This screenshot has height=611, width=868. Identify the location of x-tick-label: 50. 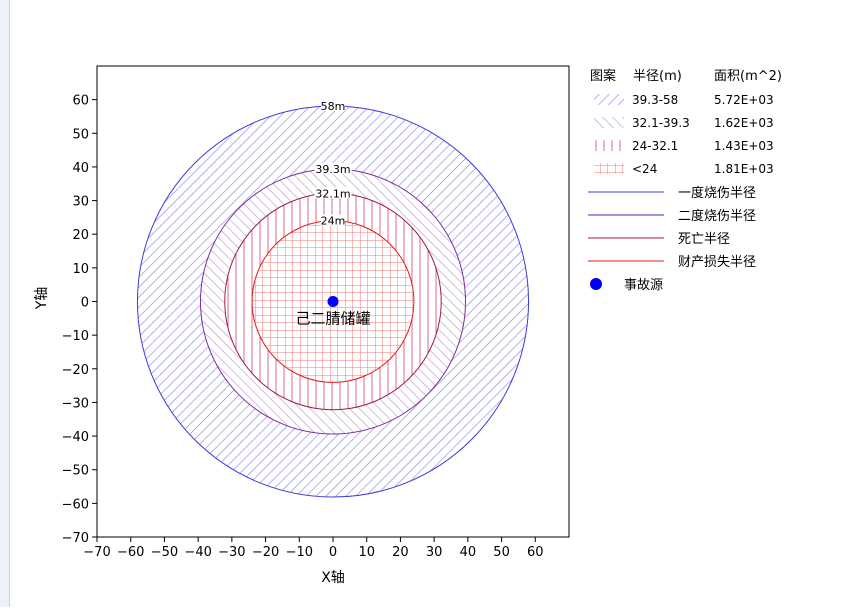
(501, 552).